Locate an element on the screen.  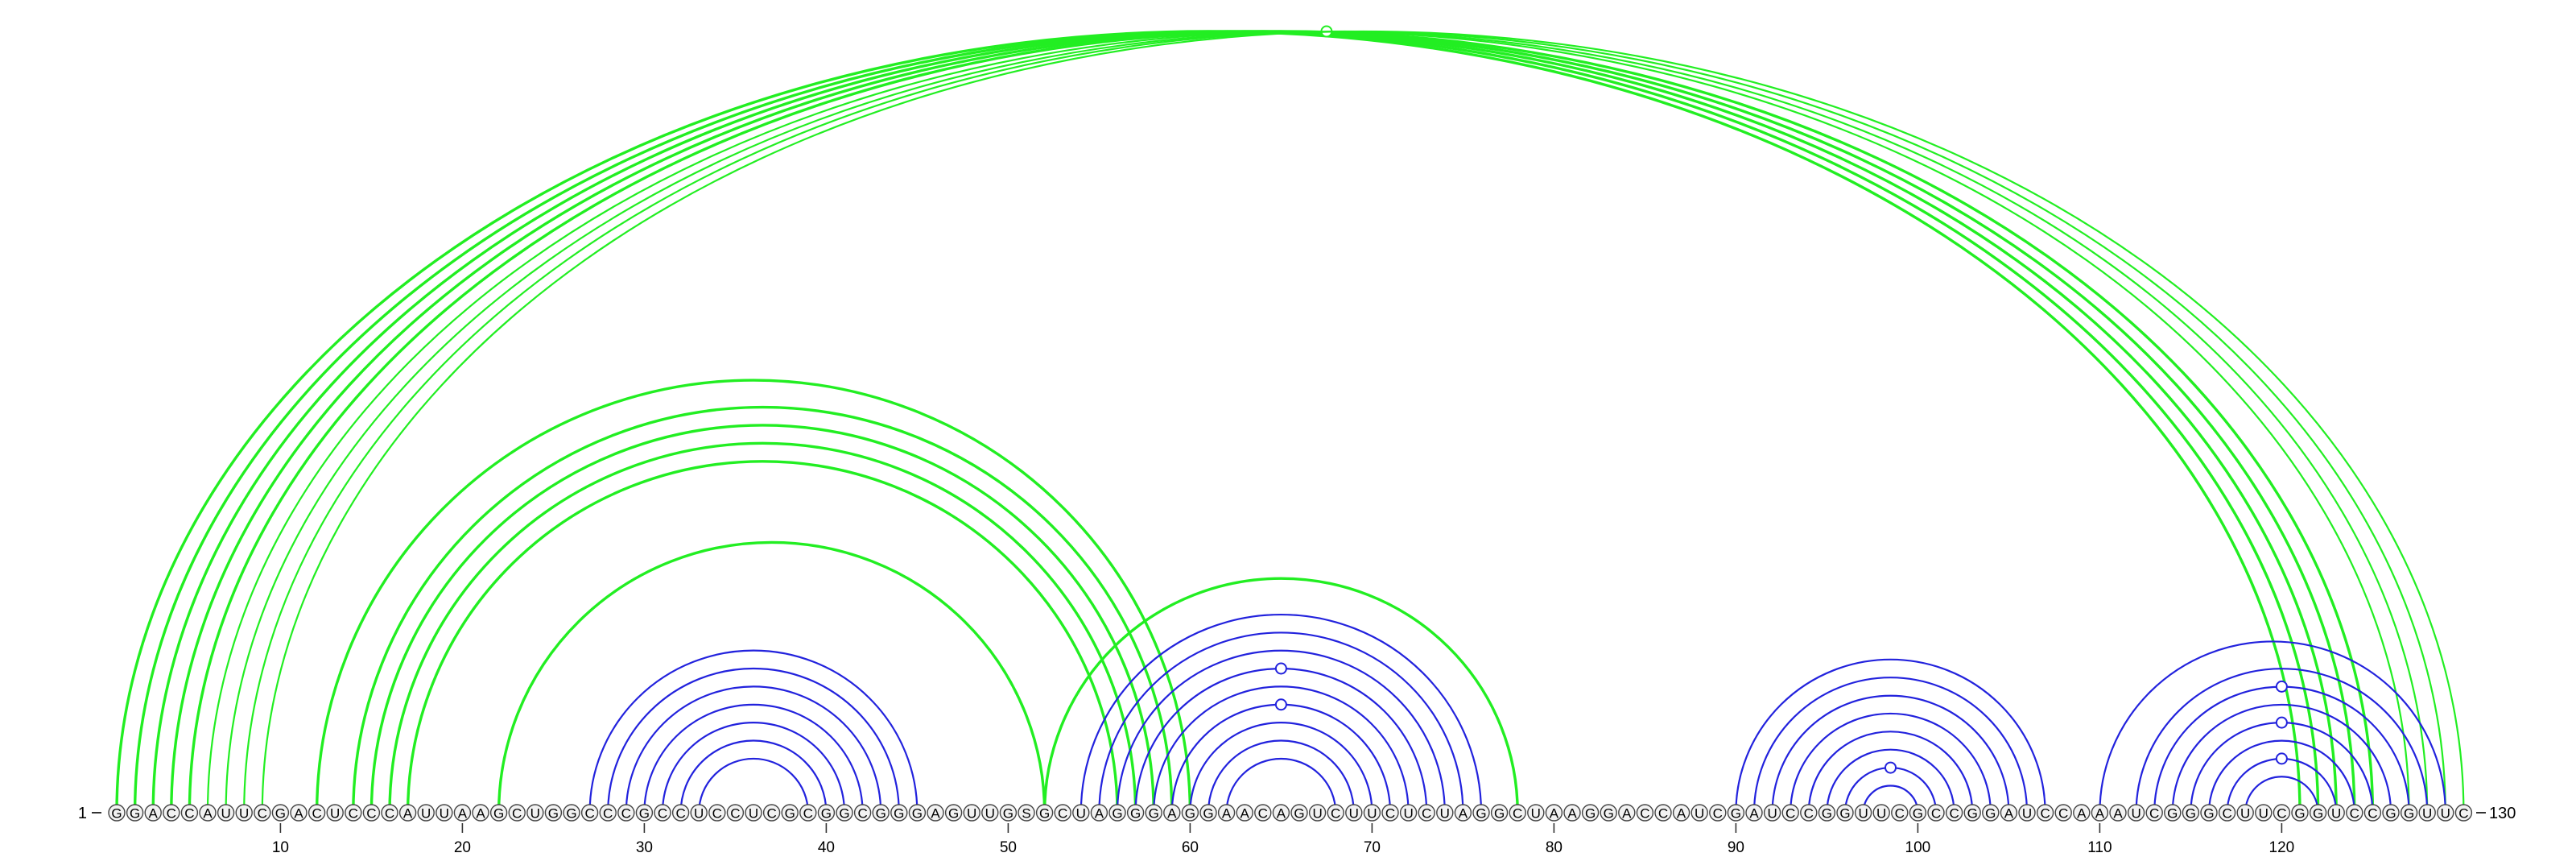
nucleotide-letter-4: C is located at coordinates (171, 814).